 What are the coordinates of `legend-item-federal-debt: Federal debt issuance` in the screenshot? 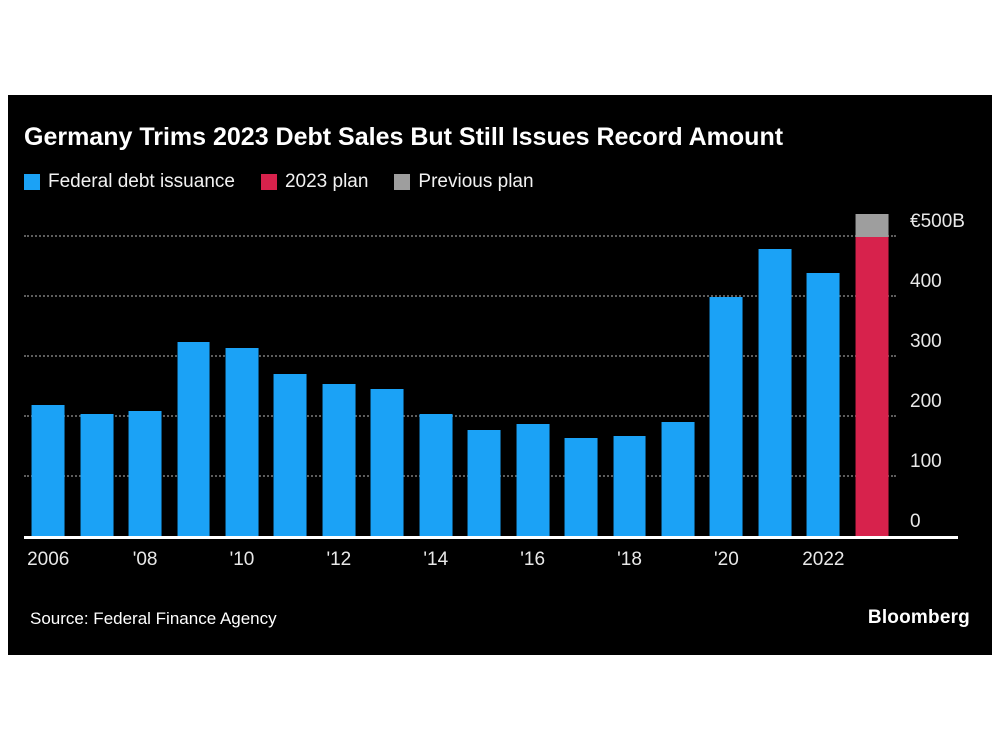 It's located at (129, 182).